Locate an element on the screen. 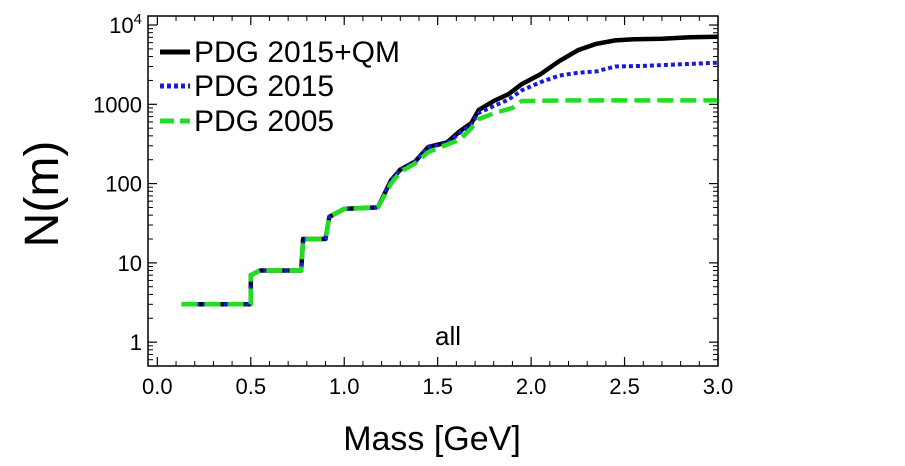  x-axis-title: Mass [GeV] is located at coordinates (432, 439).